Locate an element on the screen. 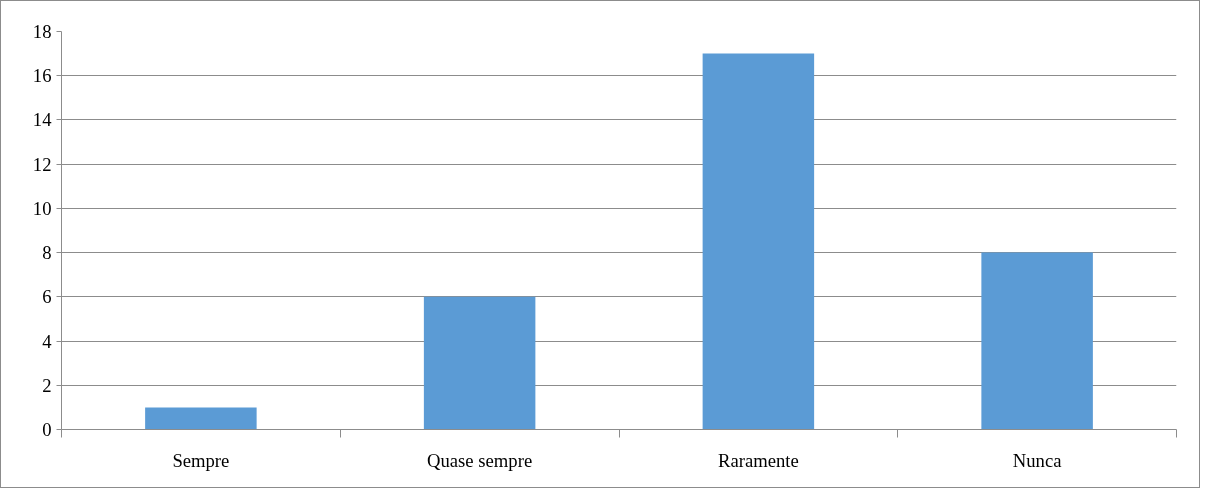  y-tick-label: 6 is located at coordinates (47, 297).